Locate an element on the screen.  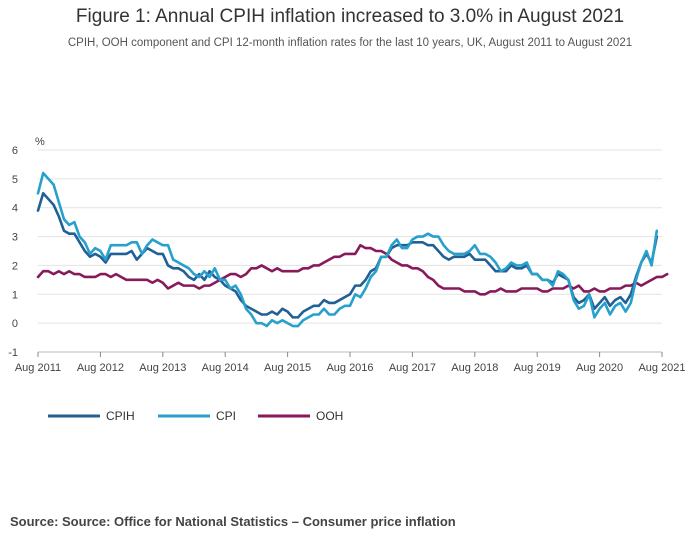
series-line-ooh is located at coordinates (352, 269).